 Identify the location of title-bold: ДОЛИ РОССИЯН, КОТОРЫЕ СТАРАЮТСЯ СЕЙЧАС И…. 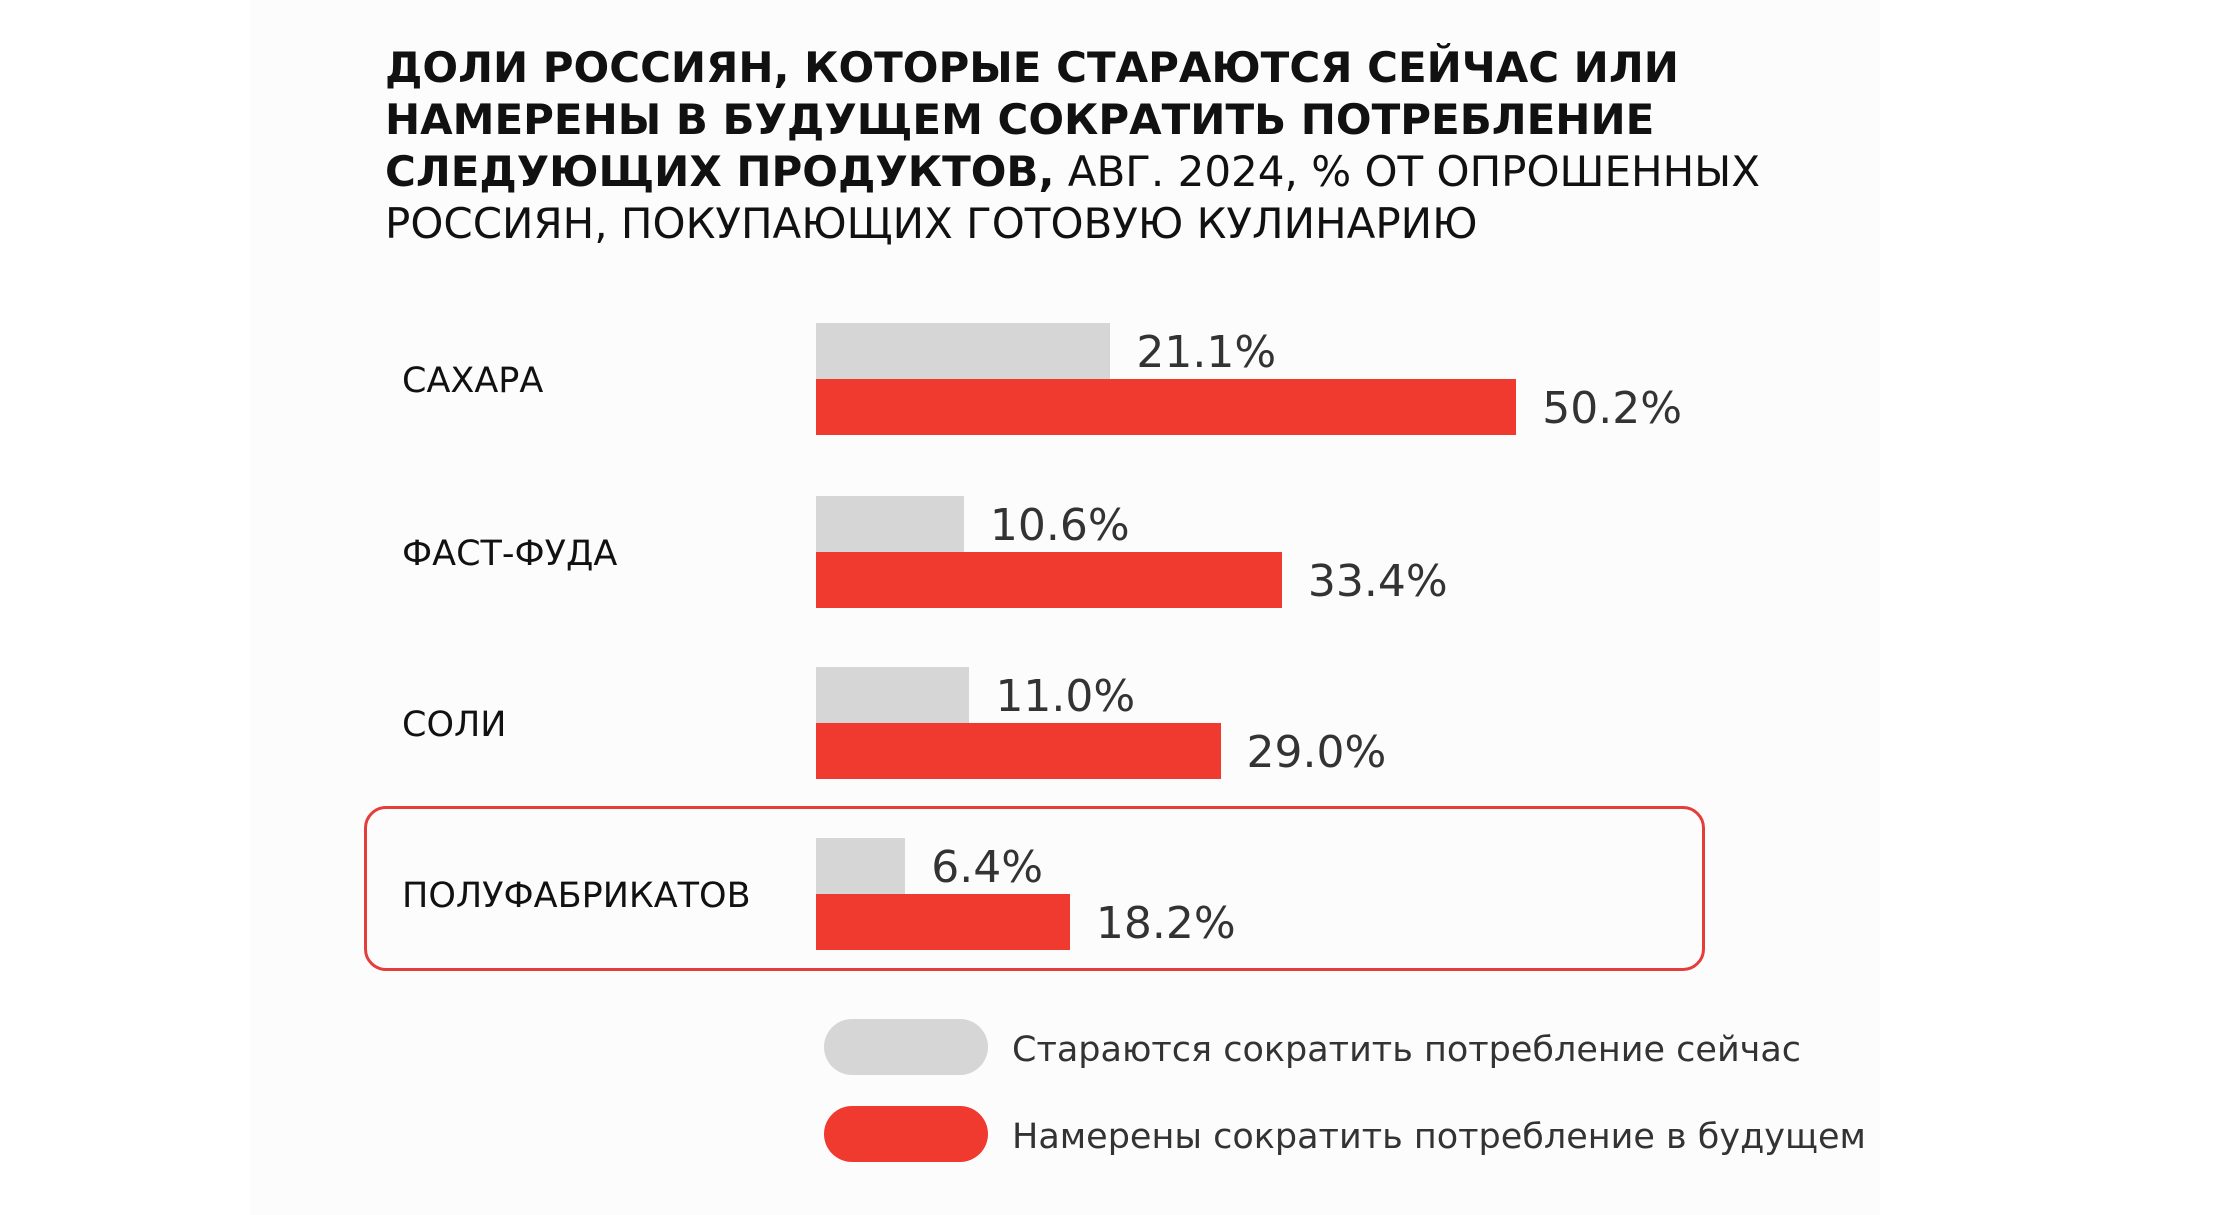
(1032, 119).